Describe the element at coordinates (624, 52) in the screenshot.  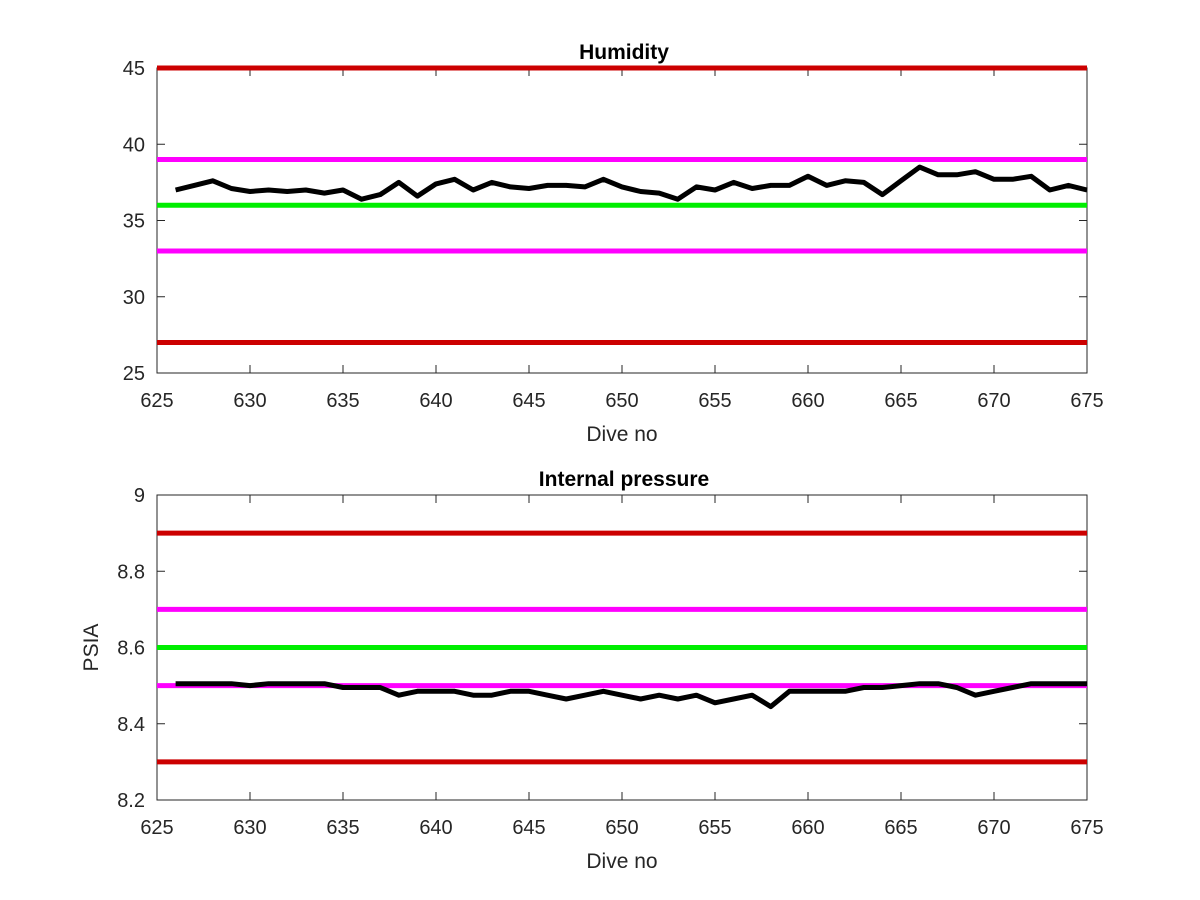
I see `chart-title: Humidity` at that location.